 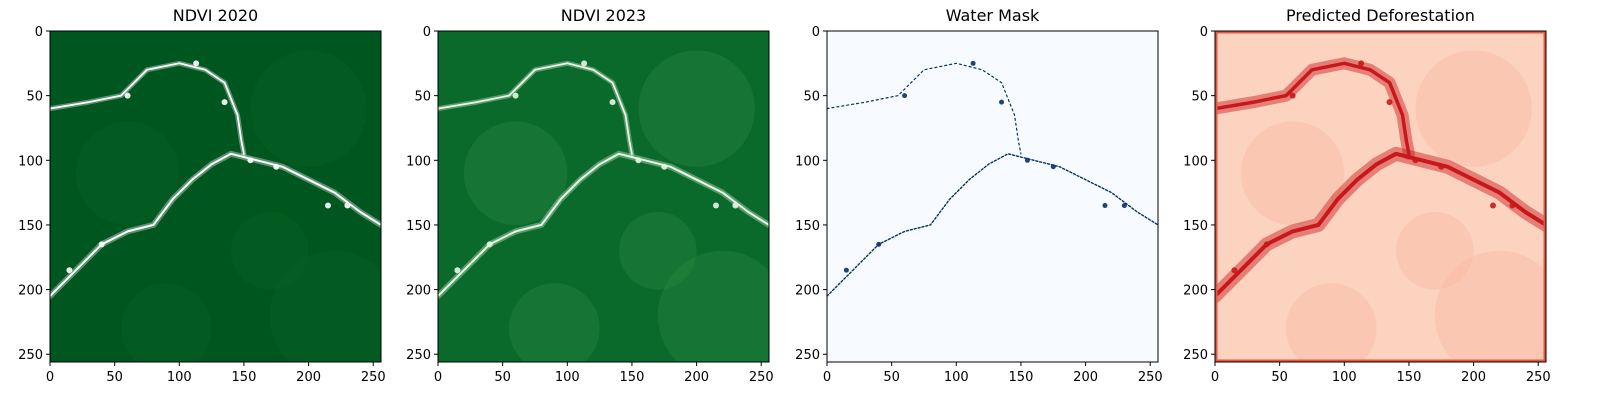 I want to click on panel-title: NDVI 2023, so click(x=603, y=15).